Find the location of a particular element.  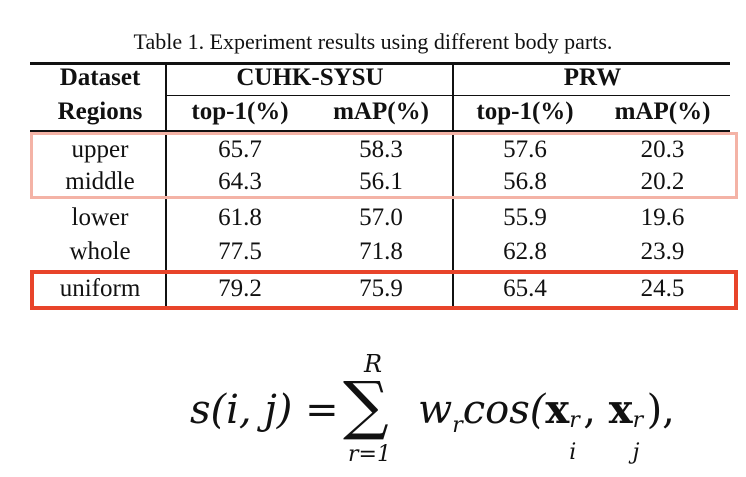

row-whole-region: whole is located at coordinates (100, 251).